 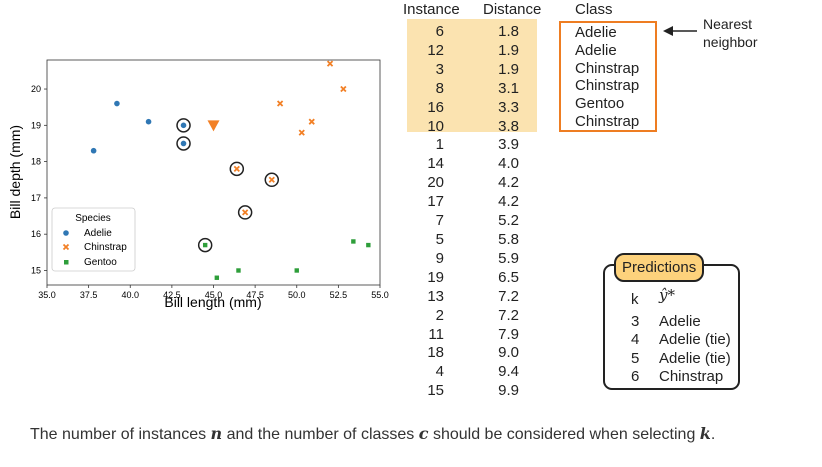 What do you see at coordinates (439, 239) in the screenshot?
I see `instance-cell: 5` at bounding box center [439, 239].